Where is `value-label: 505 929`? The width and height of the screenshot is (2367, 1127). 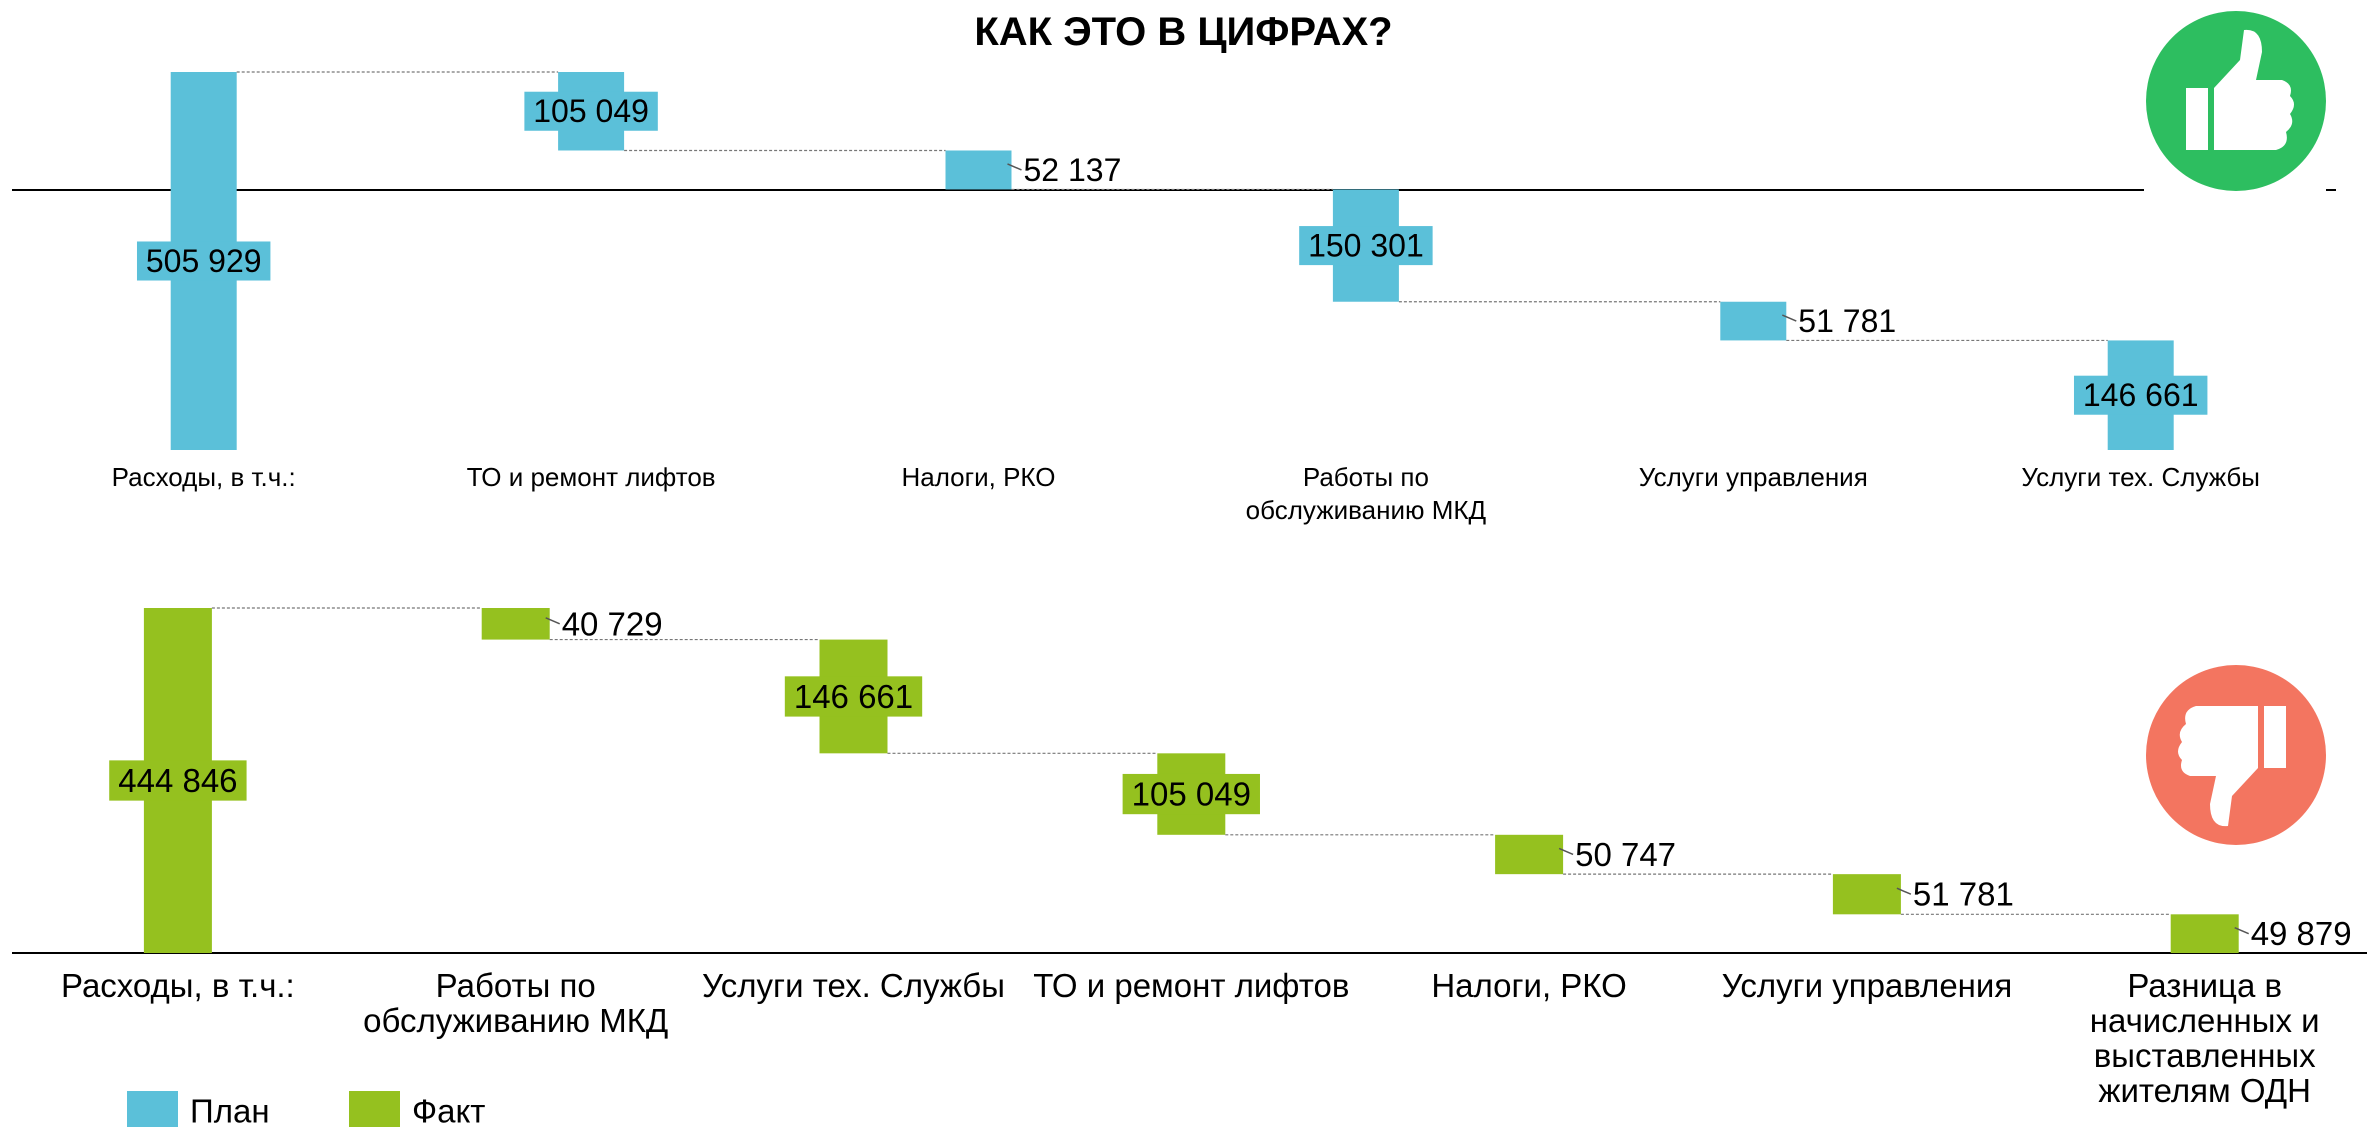 value-label: 505 929 is located at coordinates (204, 261).